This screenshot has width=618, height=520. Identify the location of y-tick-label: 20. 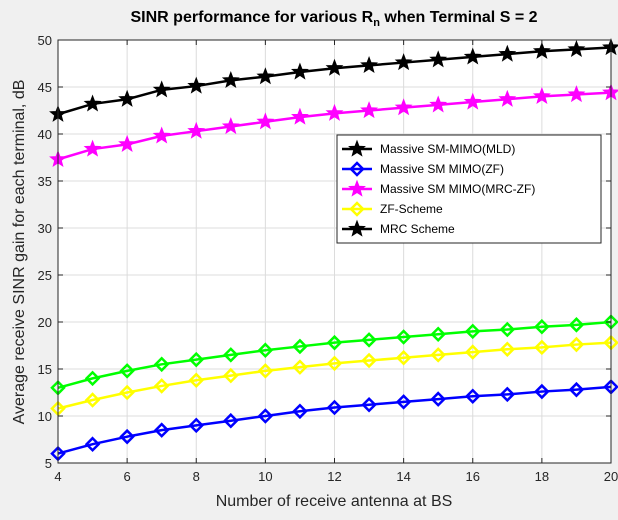
(45, 322).